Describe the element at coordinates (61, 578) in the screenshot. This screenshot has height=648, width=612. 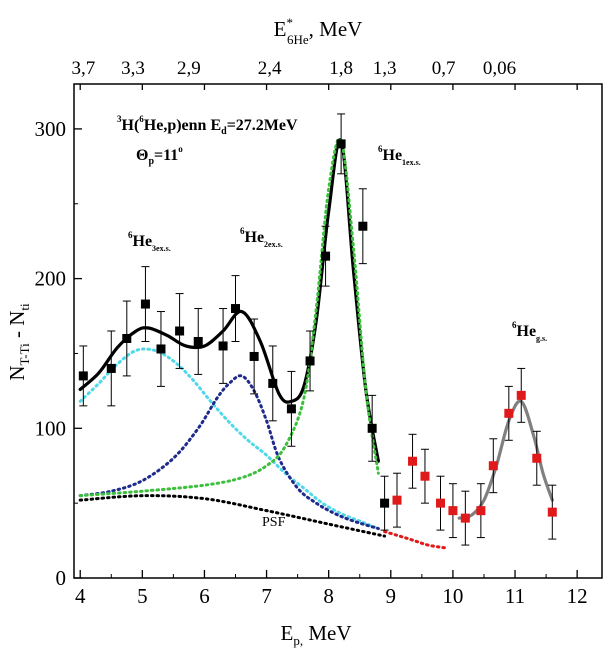
I see `y-tick-label: 0` at that location.